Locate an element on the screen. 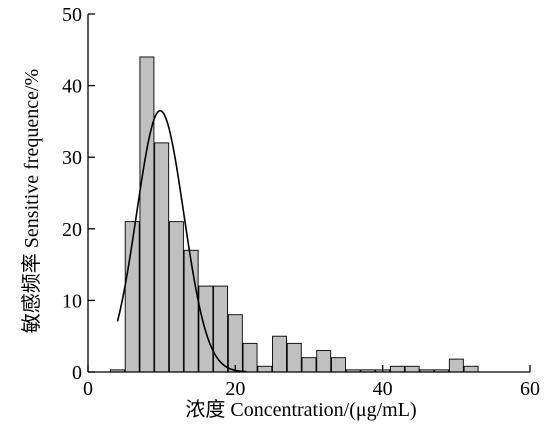  x-tick-label: 0 is located at coordinates (88, 389).